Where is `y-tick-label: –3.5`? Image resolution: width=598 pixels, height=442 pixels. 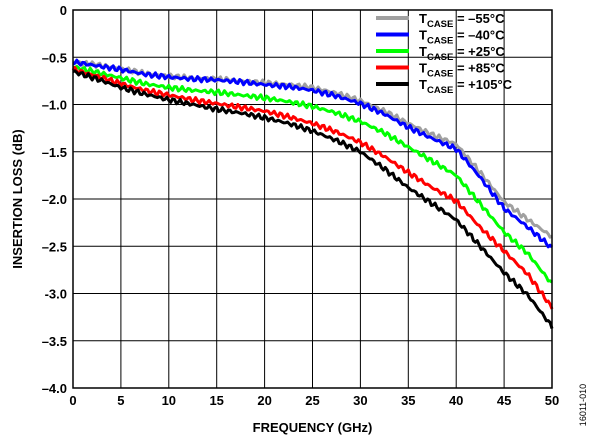 y-tick-label: –3.5 is located at coordinates (54, 341).